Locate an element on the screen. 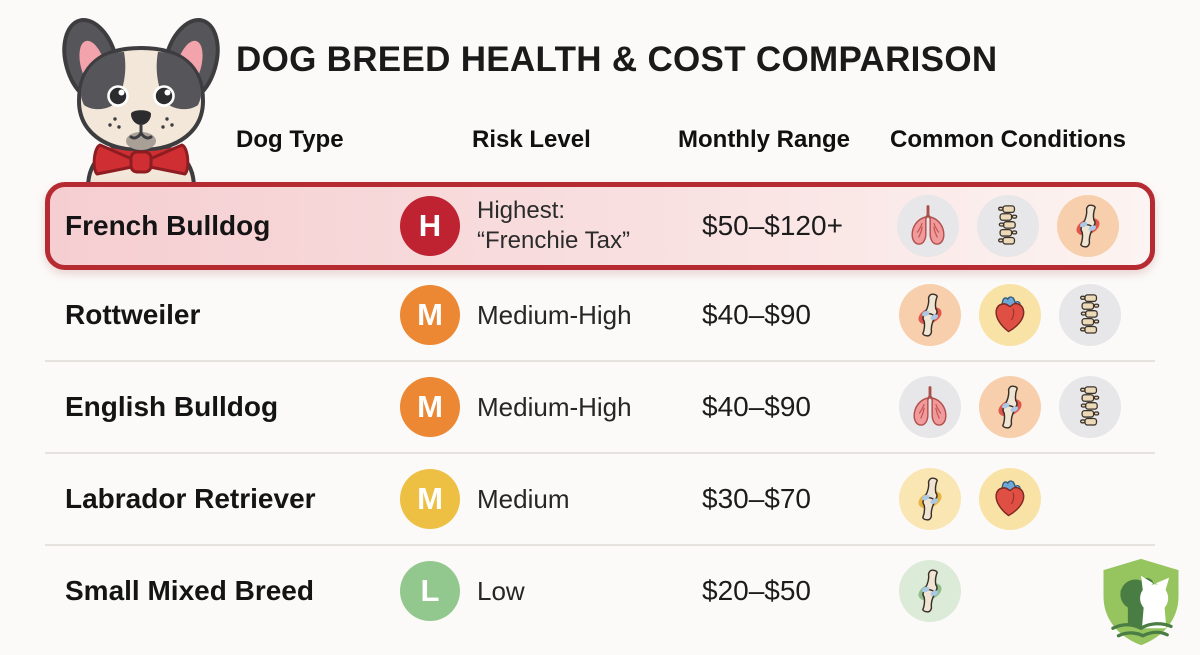 Image resolution: width=1200 pixels, height=655 pixels. french-bulldog-mascot is located at coordinates (141, 103).